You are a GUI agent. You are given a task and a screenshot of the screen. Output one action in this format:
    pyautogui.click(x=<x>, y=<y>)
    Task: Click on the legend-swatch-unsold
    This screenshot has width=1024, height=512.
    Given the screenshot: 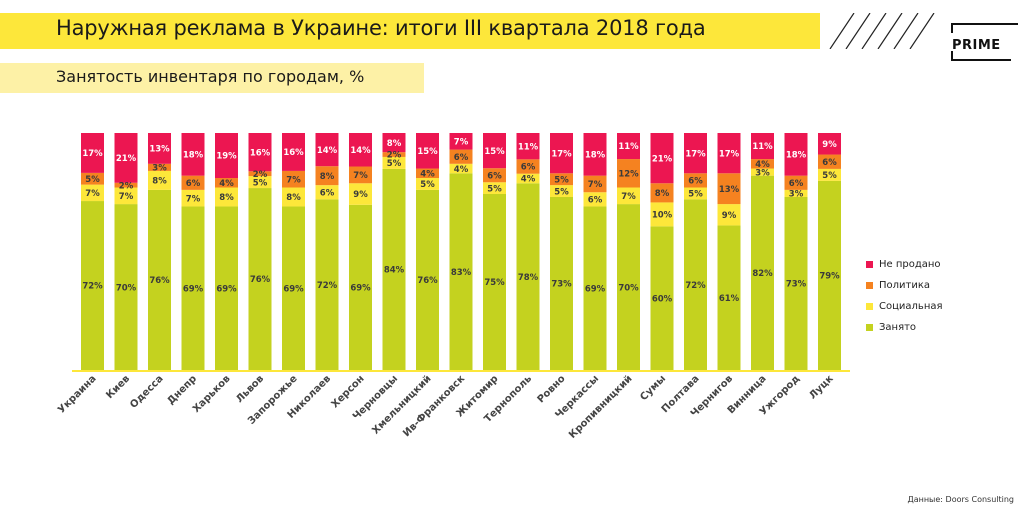 What is the action you would take?
    pyautogui.click(x=869, y=264)
    